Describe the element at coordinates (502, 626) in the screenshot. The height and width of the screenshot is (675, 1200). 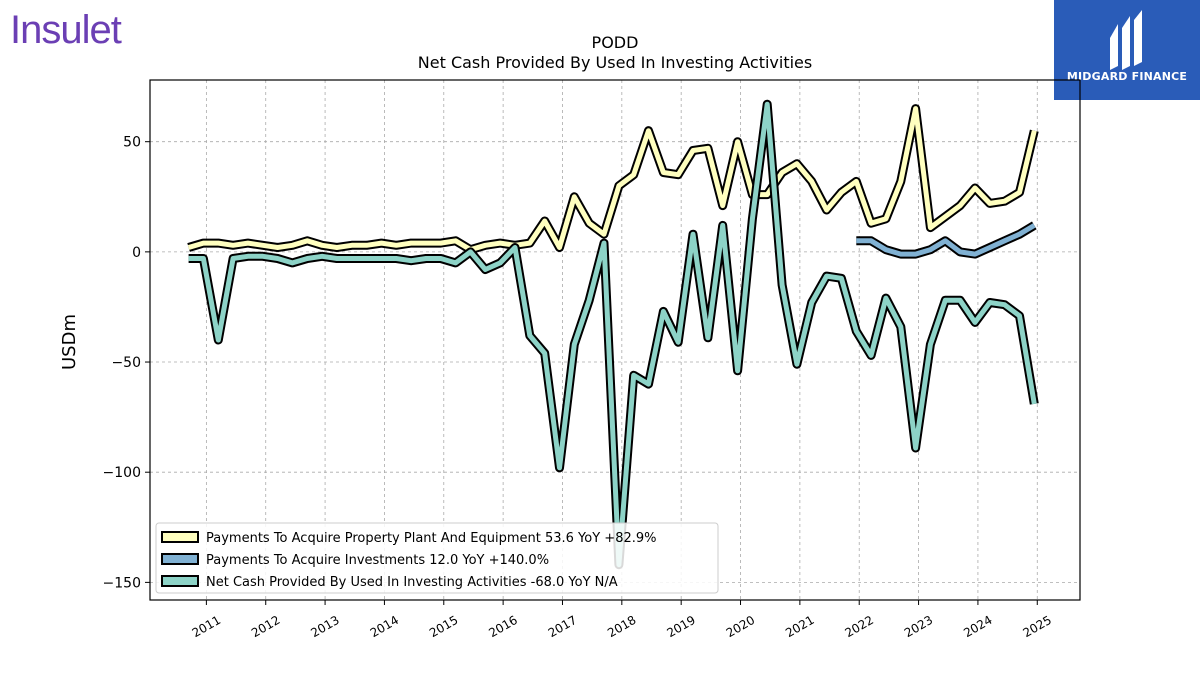
I see `x-tick-label: 2016` at that location.